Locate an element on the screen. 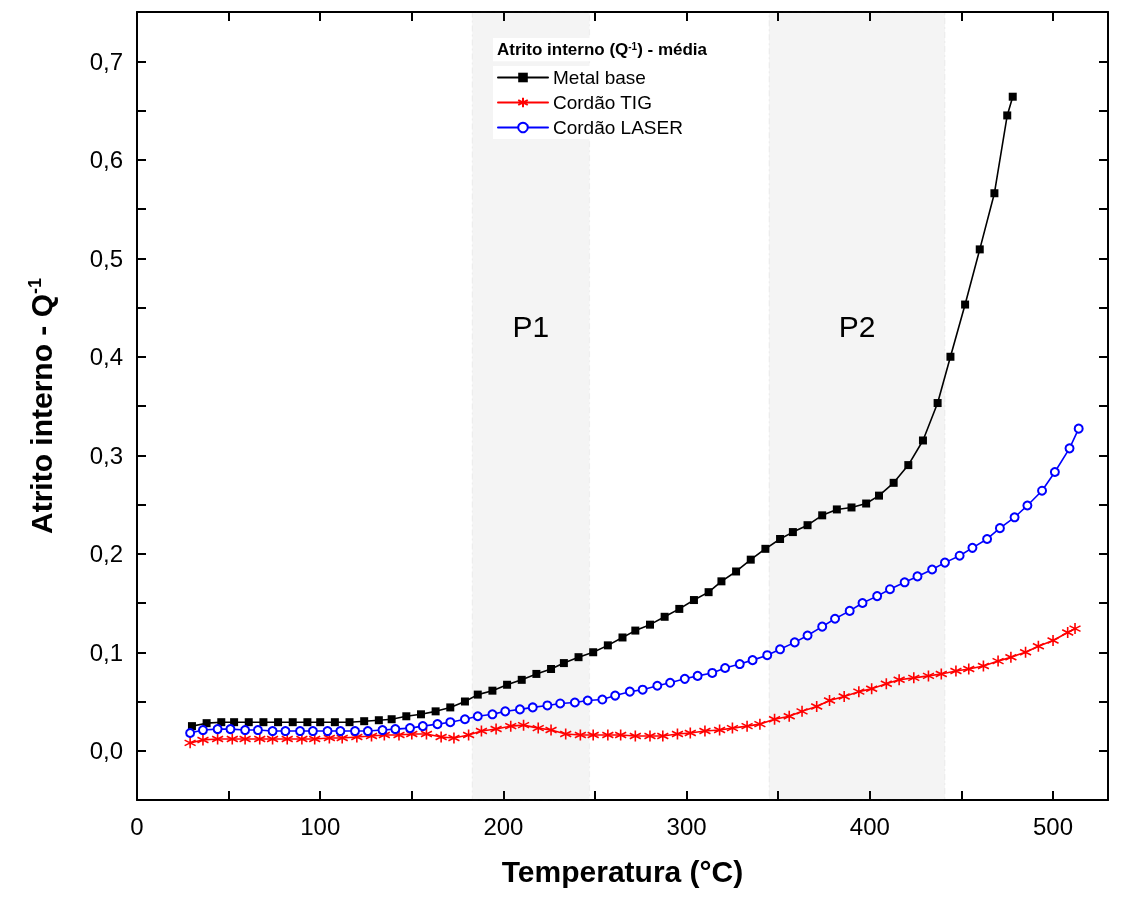  y-tick-label: 0,0 is located at coordinates (106, 751).